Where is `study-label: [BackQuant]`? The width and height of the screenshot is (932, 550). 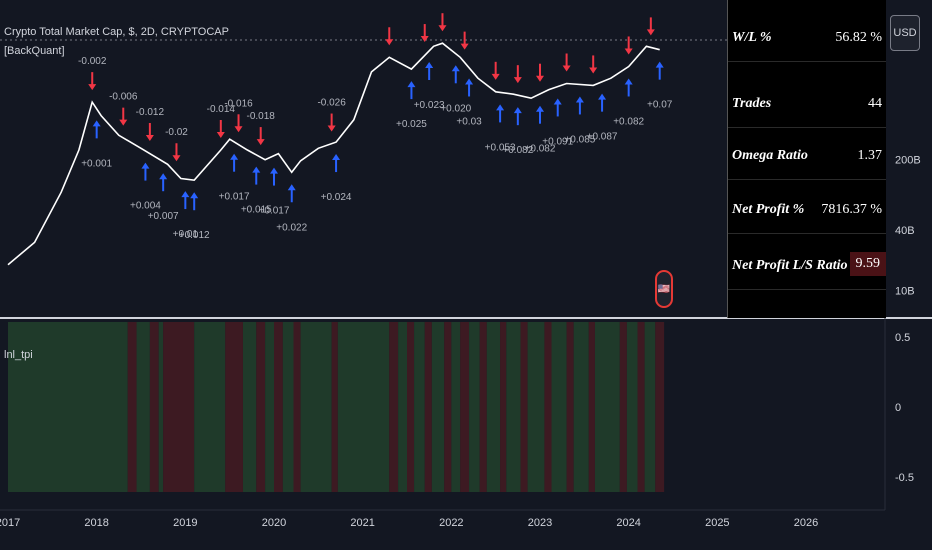
study-label: [BackQuant] is located at coordinates (34, 51).